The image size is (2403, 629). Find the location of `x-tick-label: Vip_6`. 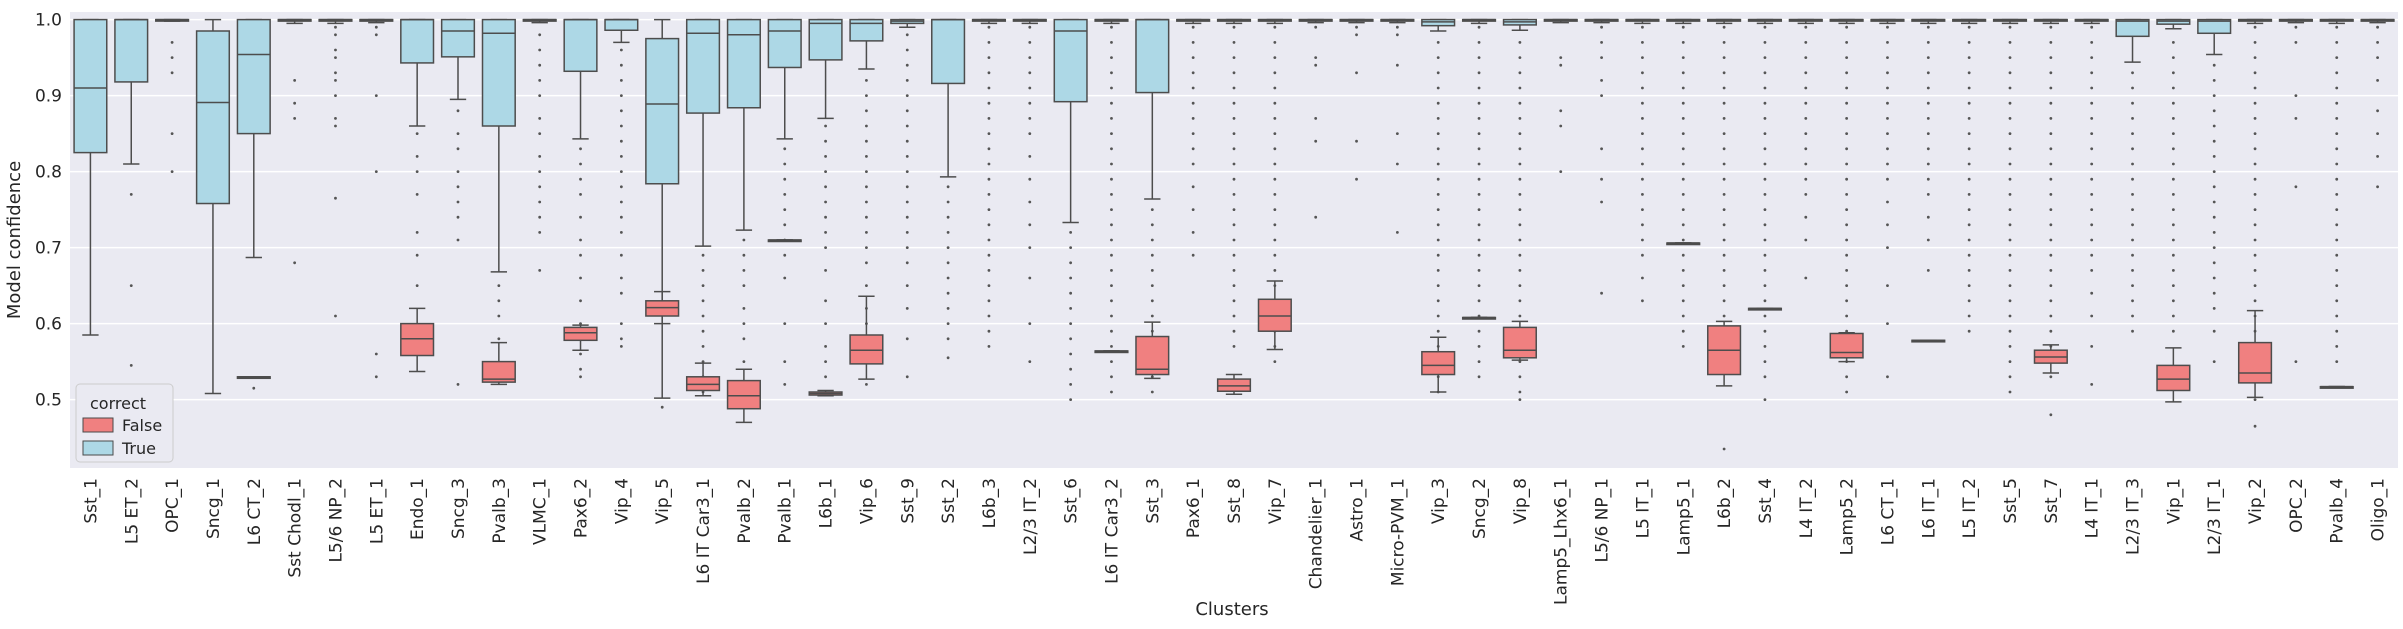

x-tick-label: Vip_6 is located at coordinates (867, 501).